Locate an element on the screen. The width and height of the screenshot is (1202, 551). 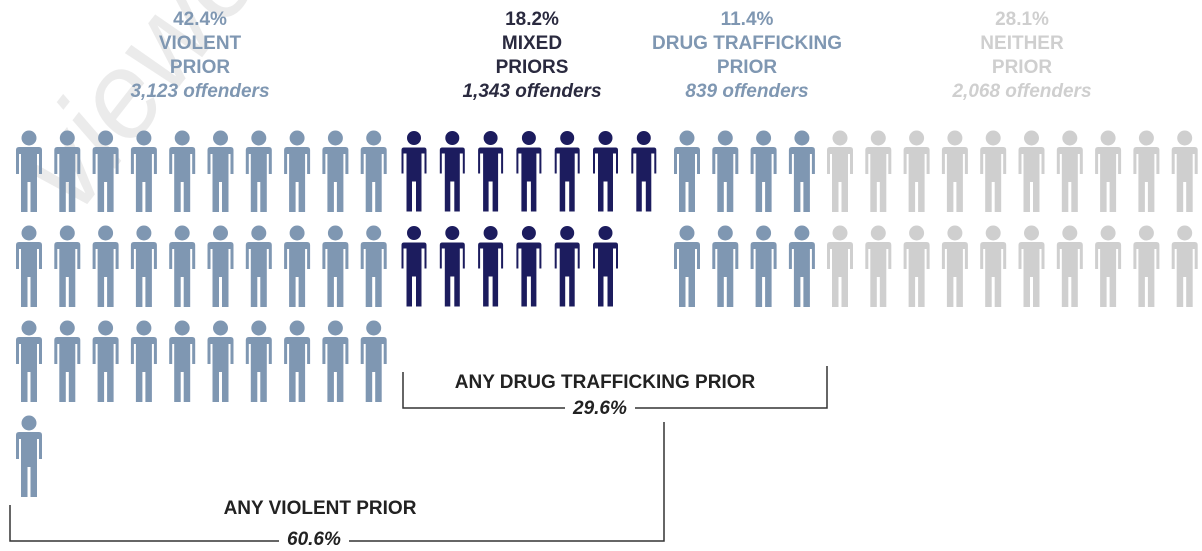
header-mixed-count: 1,343 offenders is located at coordinates (532, 91).